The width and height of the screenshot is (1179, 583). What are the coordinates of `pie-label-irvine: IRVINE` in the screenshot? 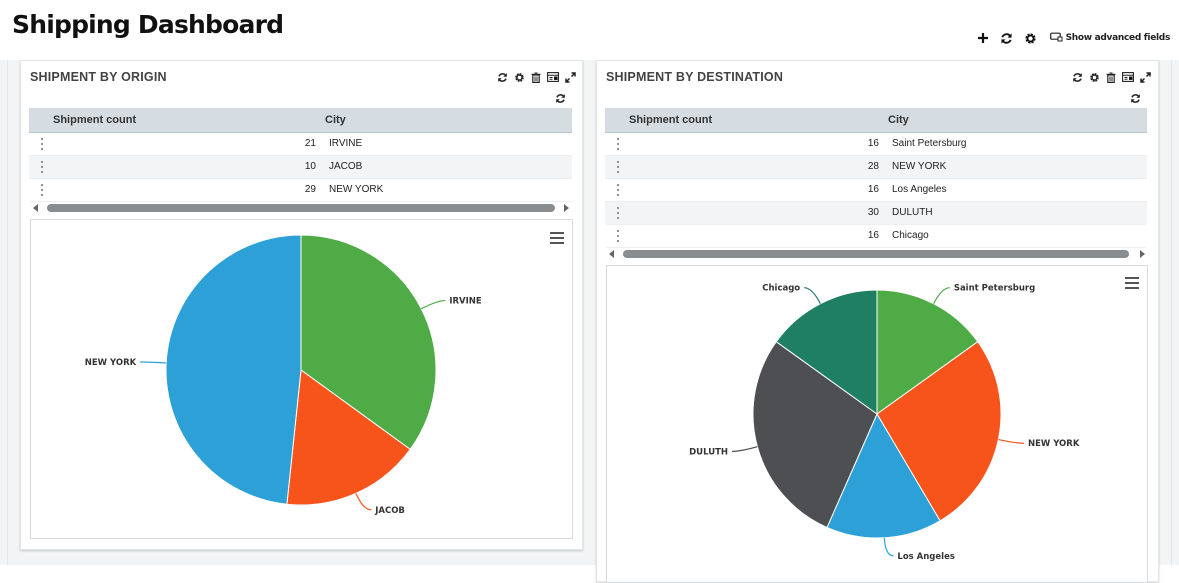 It's located at (465, 302).